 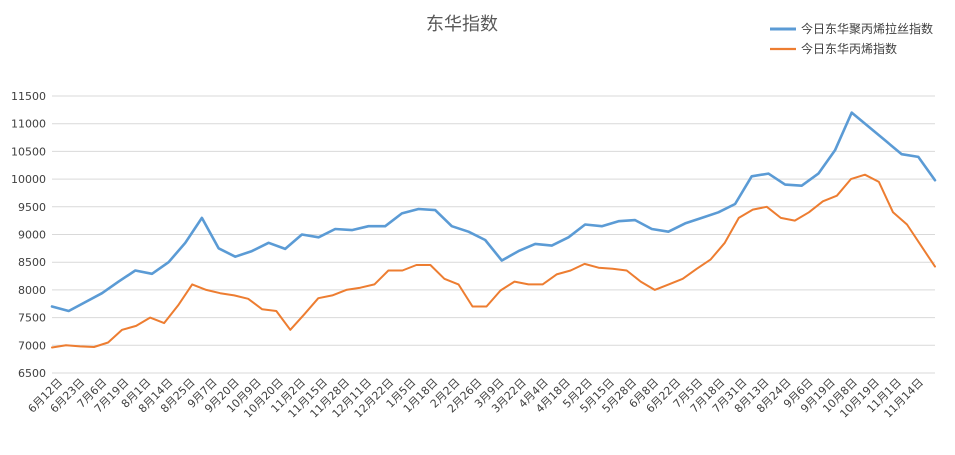 What do you see at coordinates (867, 28) in the screenshot?
I see `legend-entry: 今日东华聚丙烯拉丝指数` at bounding box center [867, 28].